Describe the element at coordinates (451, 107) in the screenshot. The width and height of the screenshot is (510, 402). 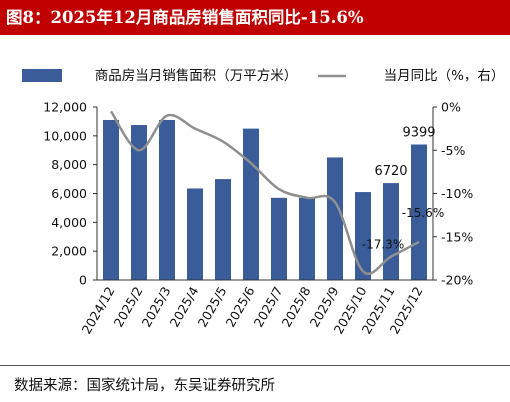
I see `right-tick-label-0: 0%` at that location.